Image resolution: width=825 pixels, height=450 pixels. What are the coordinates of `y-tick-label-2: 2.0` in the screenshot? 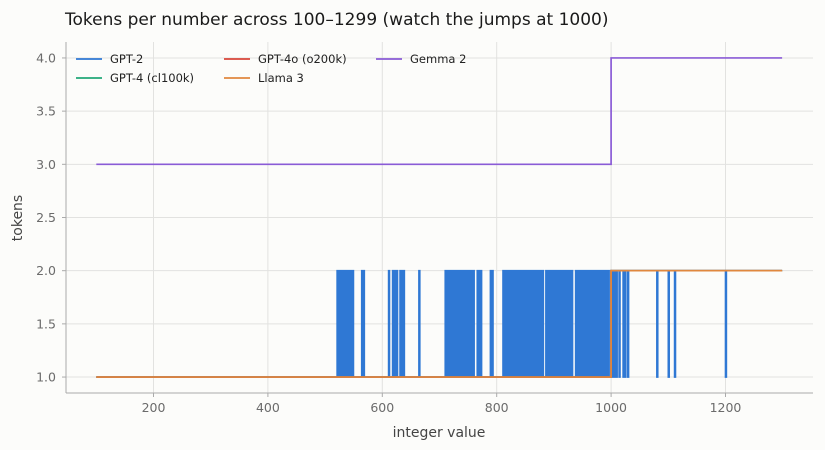 It's located at (46, 270).